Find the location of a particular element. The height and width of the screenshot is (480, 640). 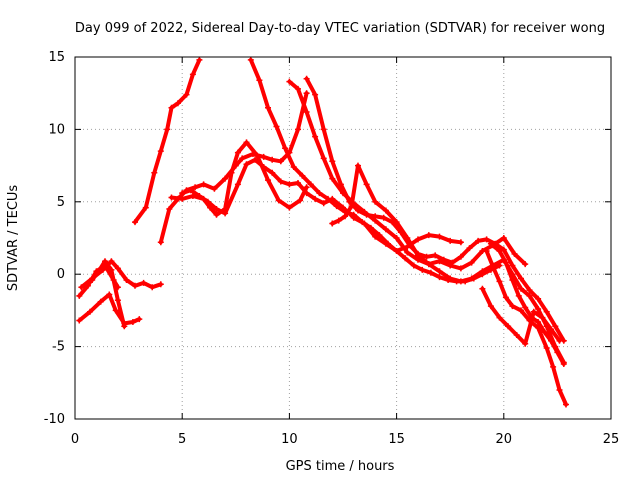

y-tick-label: 10 is located at coordinates (56, 129).